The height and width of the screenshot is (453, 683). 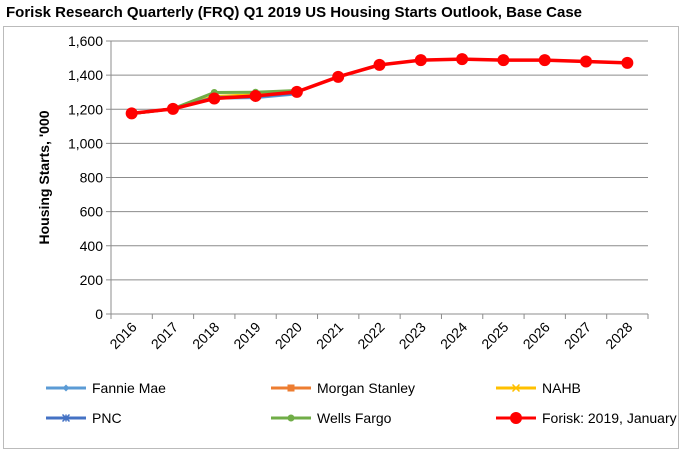 I want to click on x-tick-label: 2027, so click(x=577, y=335).